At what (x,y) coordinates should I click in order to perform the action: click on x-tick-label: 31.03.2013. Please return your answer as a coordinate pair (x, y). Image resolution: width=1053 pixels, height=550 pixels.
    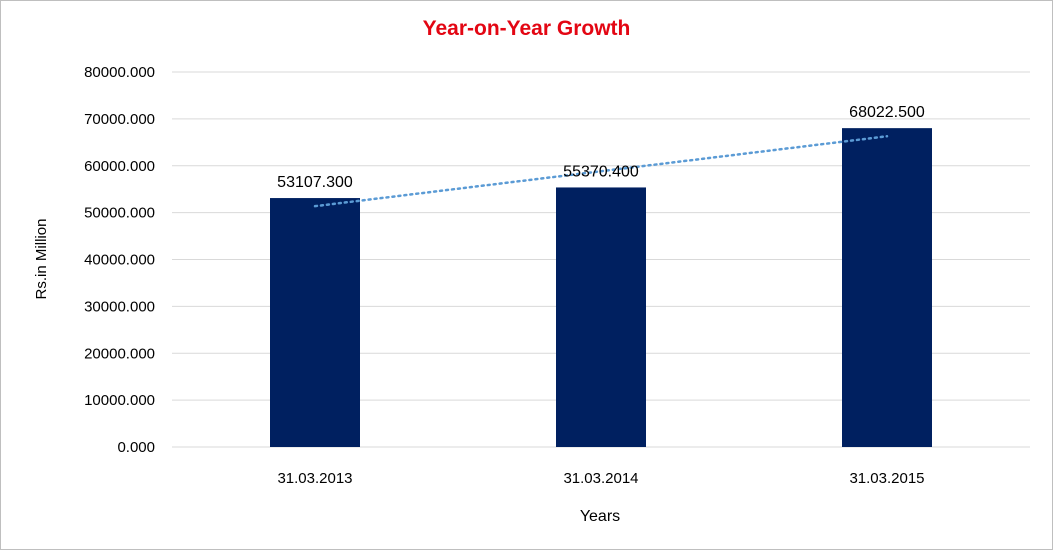
    Looking at the image, I should click on (314, 478).